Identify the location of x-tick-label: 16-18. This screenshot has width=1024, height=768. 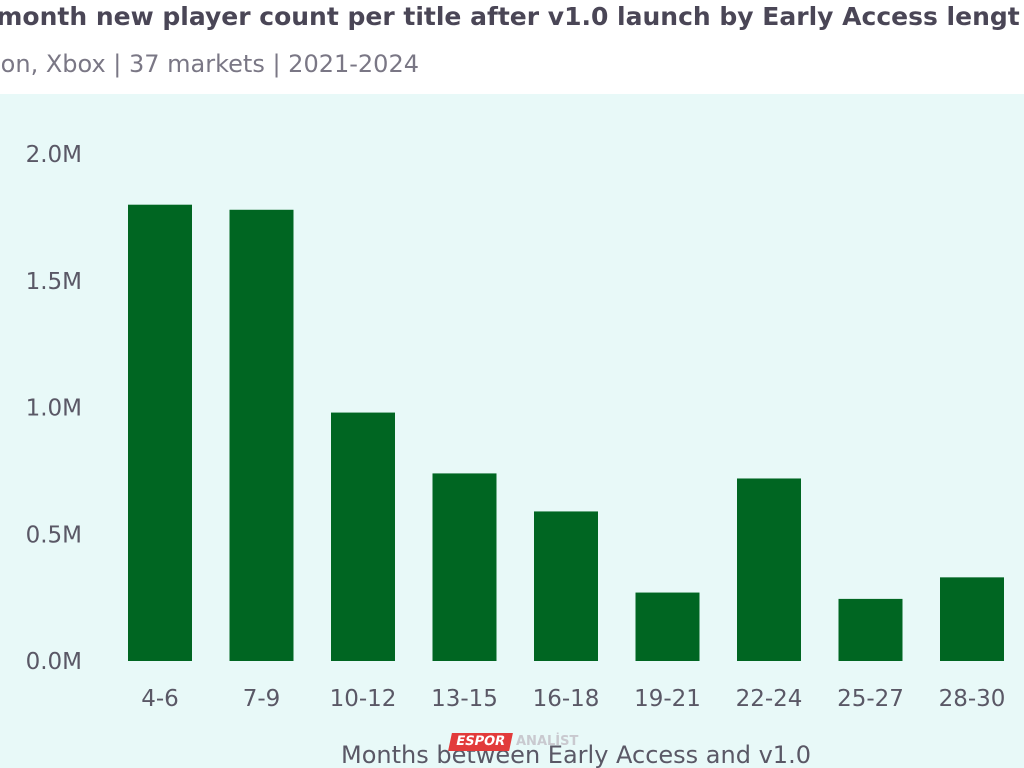
(566, 699).